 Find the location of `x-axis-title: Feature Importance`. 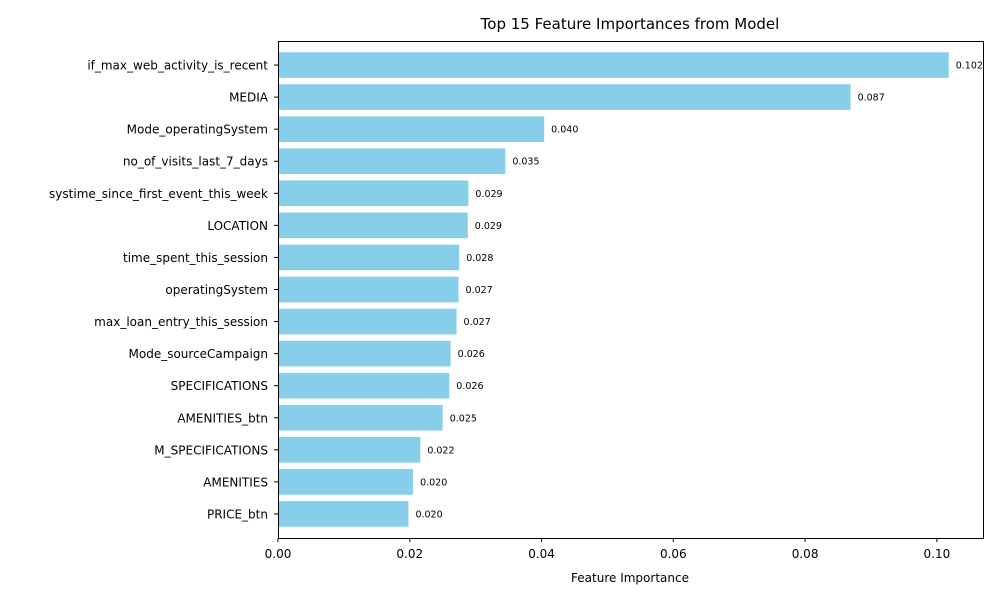

x-axis-title: Feature Importance is located at coordinates (630, 578).